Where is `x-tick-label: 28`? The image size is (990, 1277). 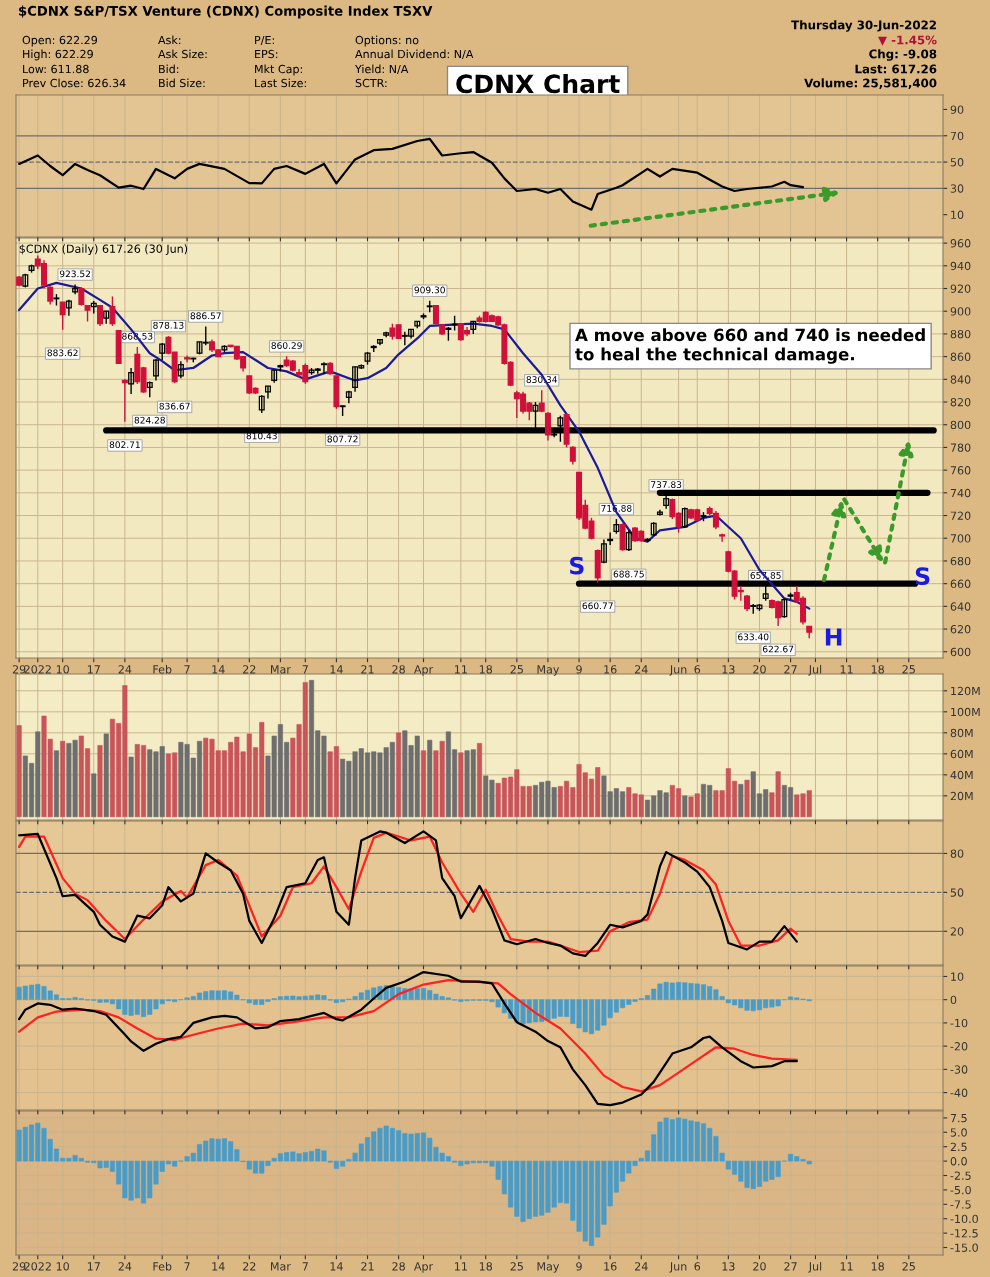
x-tick-label: 28 is located at coordinates (398, 669).